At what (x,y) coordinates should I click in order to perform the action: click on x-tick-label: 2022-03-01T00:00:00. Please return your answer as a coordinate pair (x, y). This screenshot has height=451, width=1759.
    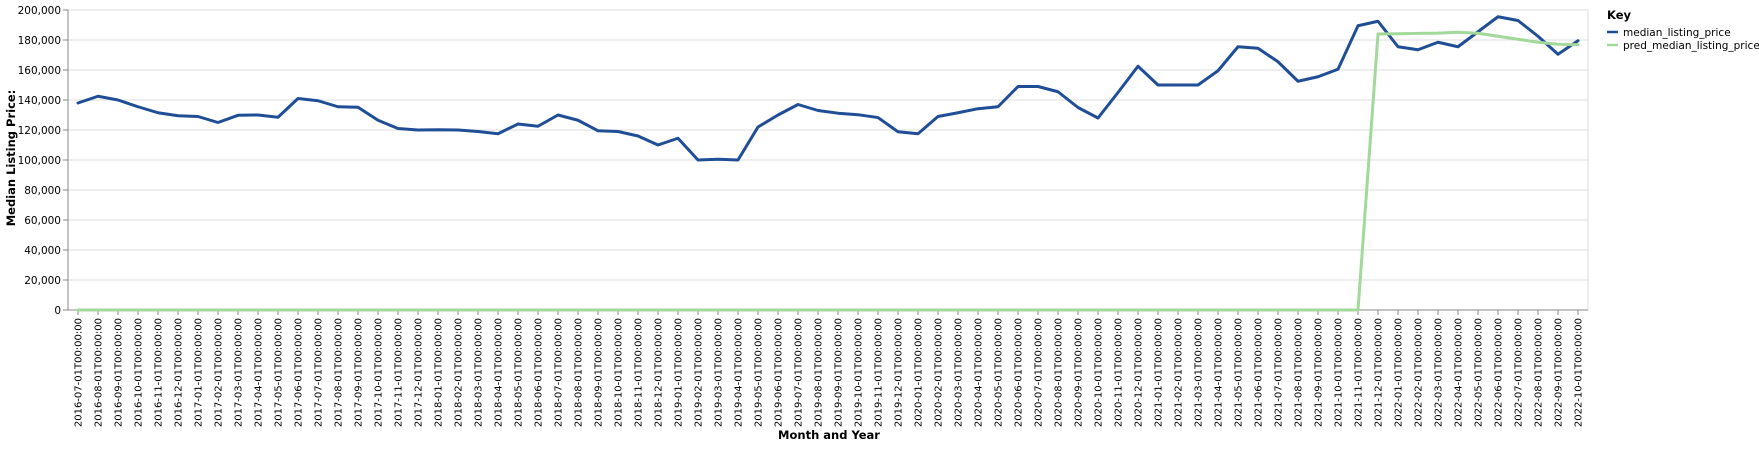
    Looking at the image, I should click on (1439, 372).